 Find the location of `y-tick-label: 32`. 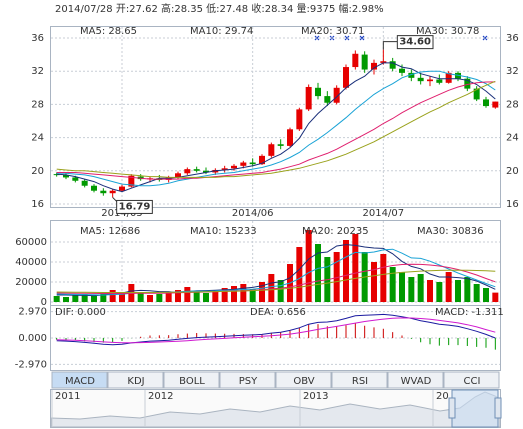

y-tick-label: 32 is located at coordinates (37, 71).